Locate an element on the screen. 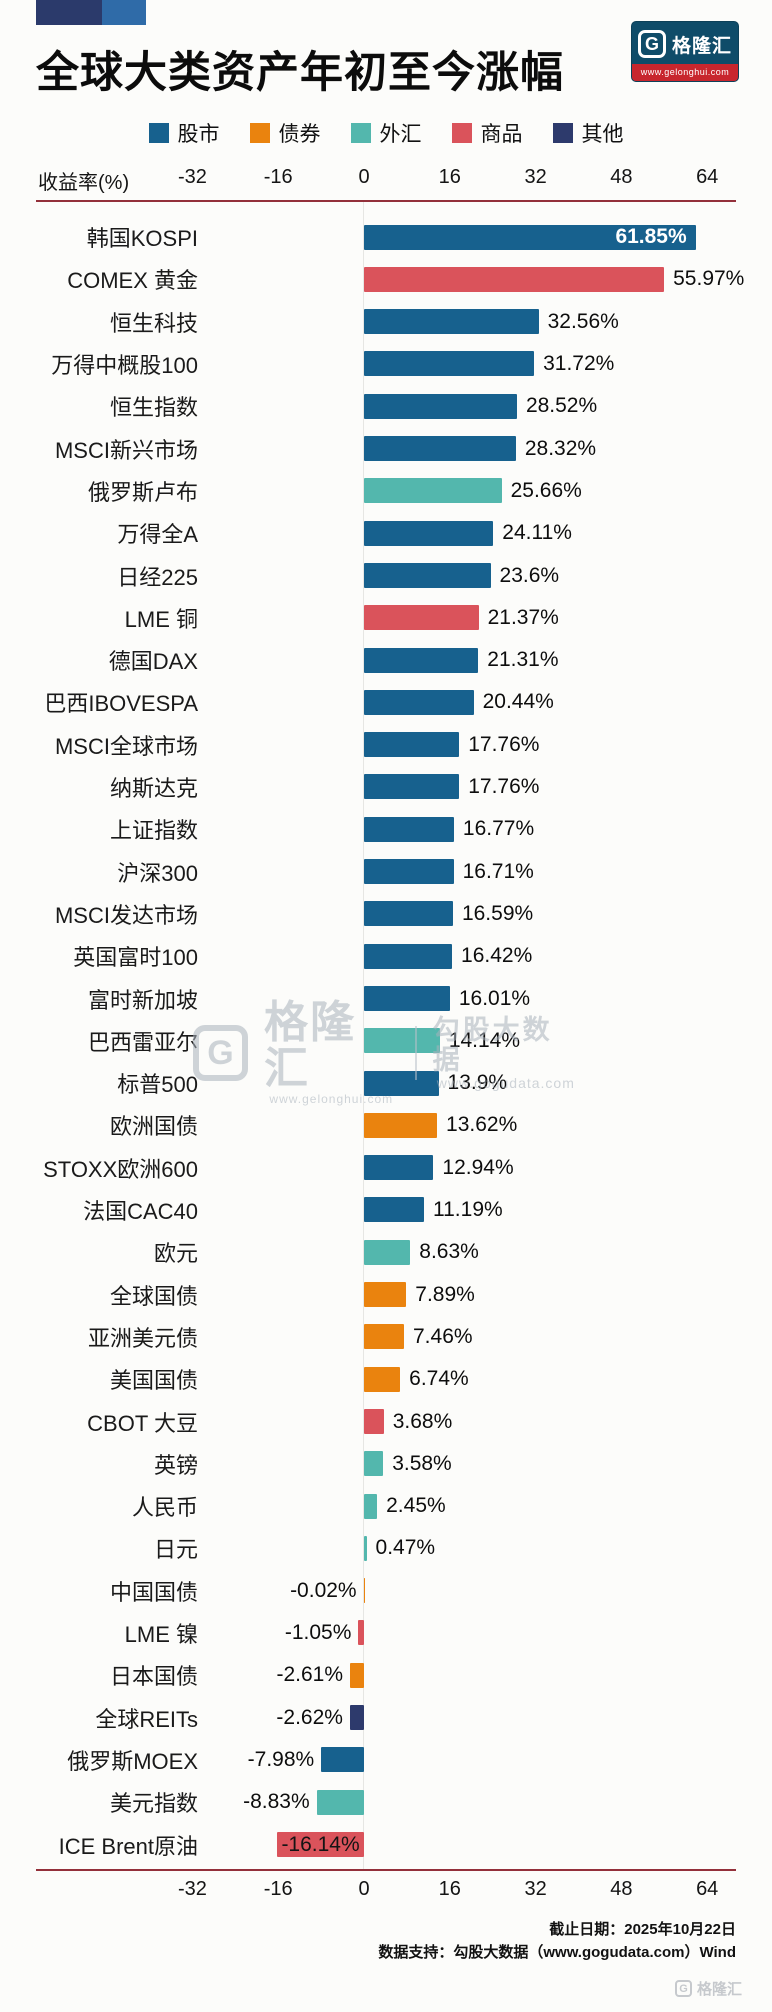 This screenshot has height=2012, width=772. bar-row: CBOT 大豆 3.68% is located at coordinates (386, 1421).